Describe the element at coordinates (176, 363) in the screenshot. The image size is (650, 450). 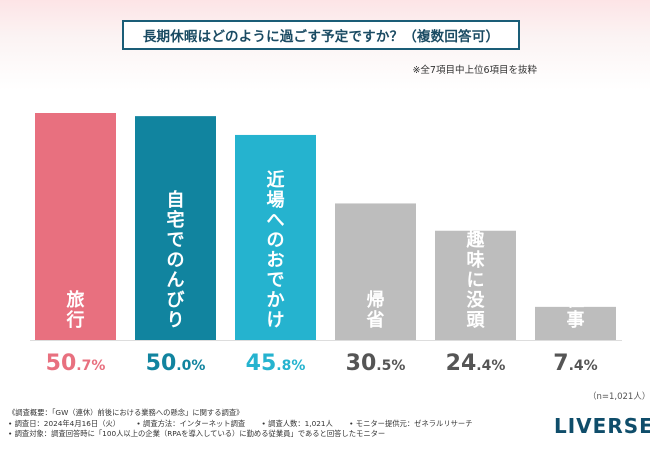
I see `bar-value-label: 50.0%` at that location.